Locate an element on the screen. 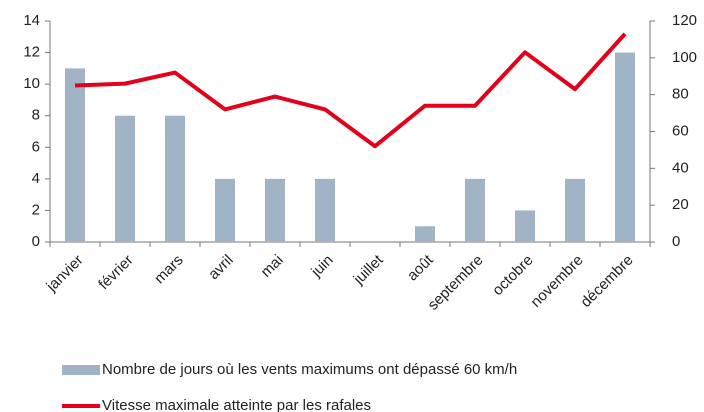 The image size is (704, 412). y-tick-label: 6 is located at coordinates (36, 146).